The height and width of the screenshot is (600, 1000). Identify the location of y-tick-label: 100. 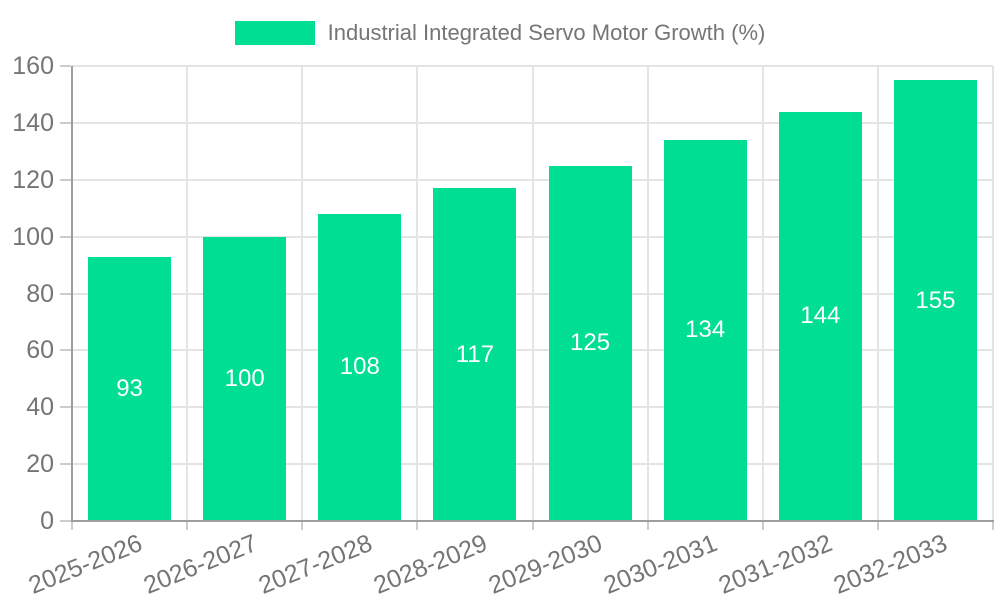
(33, 236).